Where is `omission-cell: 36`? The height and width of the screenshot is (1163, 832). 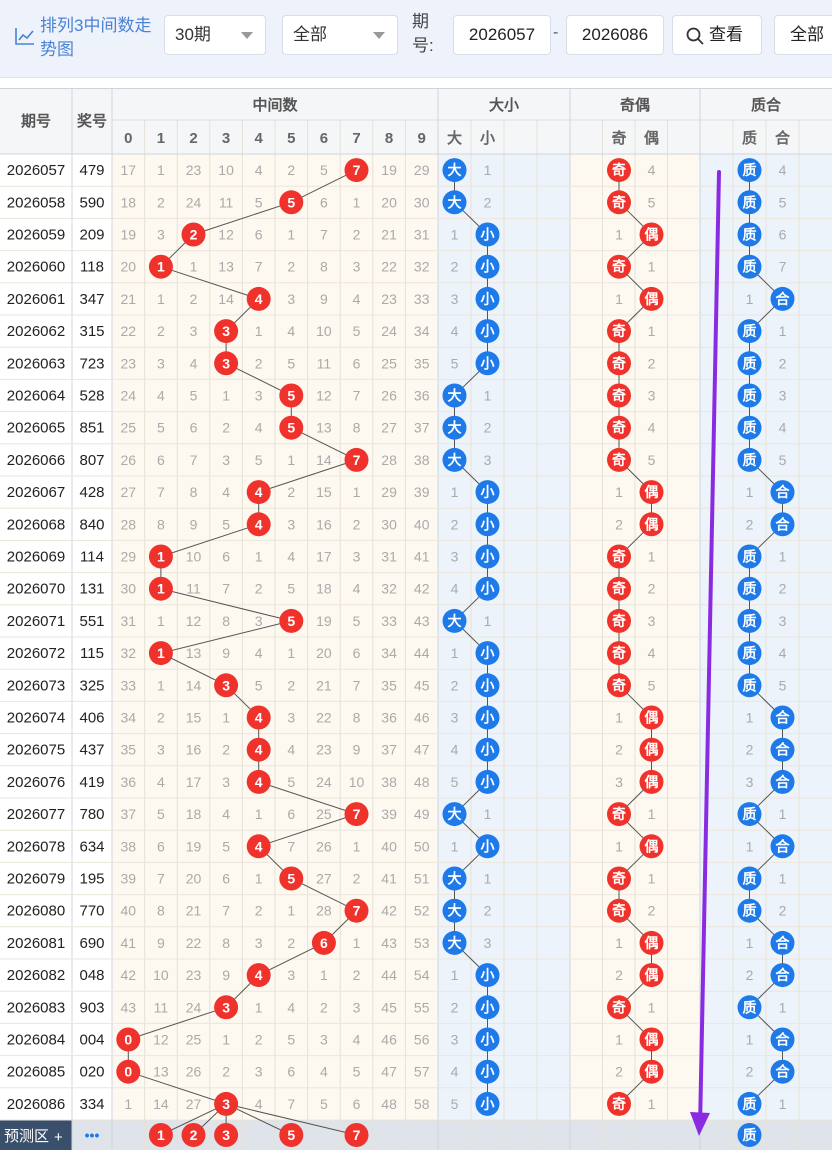
omission-cell: 36 is located at coordinates (129, 782).